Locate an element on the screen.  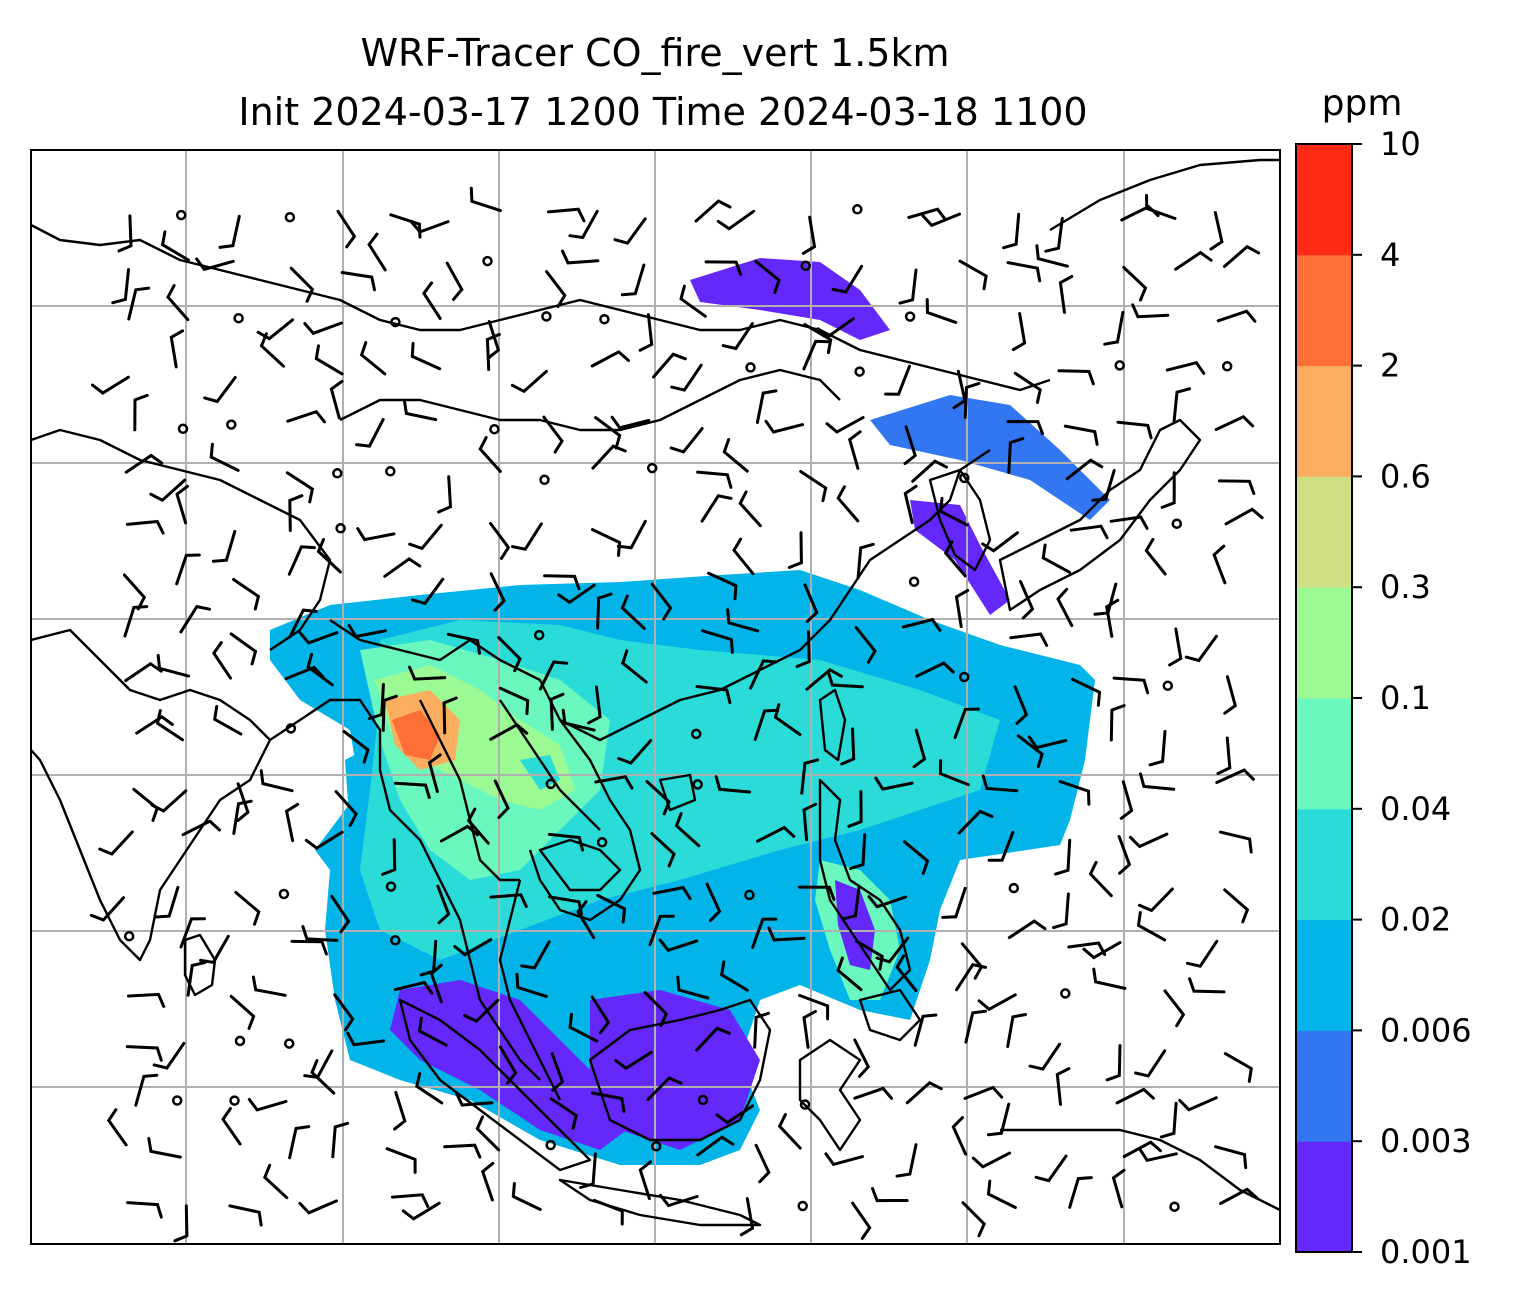
border-cambodia is located at coordinates (580, 865).